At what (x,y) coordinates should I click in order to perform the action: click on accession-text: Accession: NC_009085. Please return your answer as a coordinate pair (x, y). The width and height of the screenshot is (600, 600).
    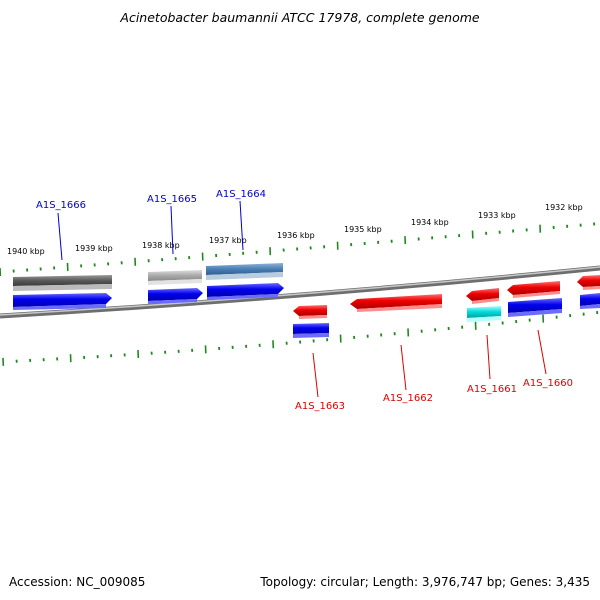
    Looking at the image, I should click on (77, 582).